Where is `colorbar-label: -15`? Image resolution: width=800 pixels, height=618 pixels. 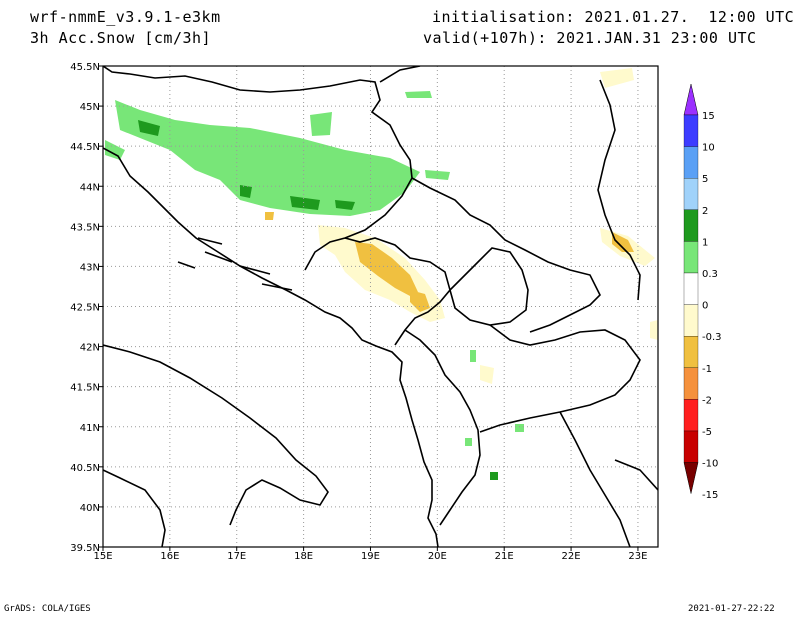 colorbar-label: -15 is located at coordinates (710, 495).